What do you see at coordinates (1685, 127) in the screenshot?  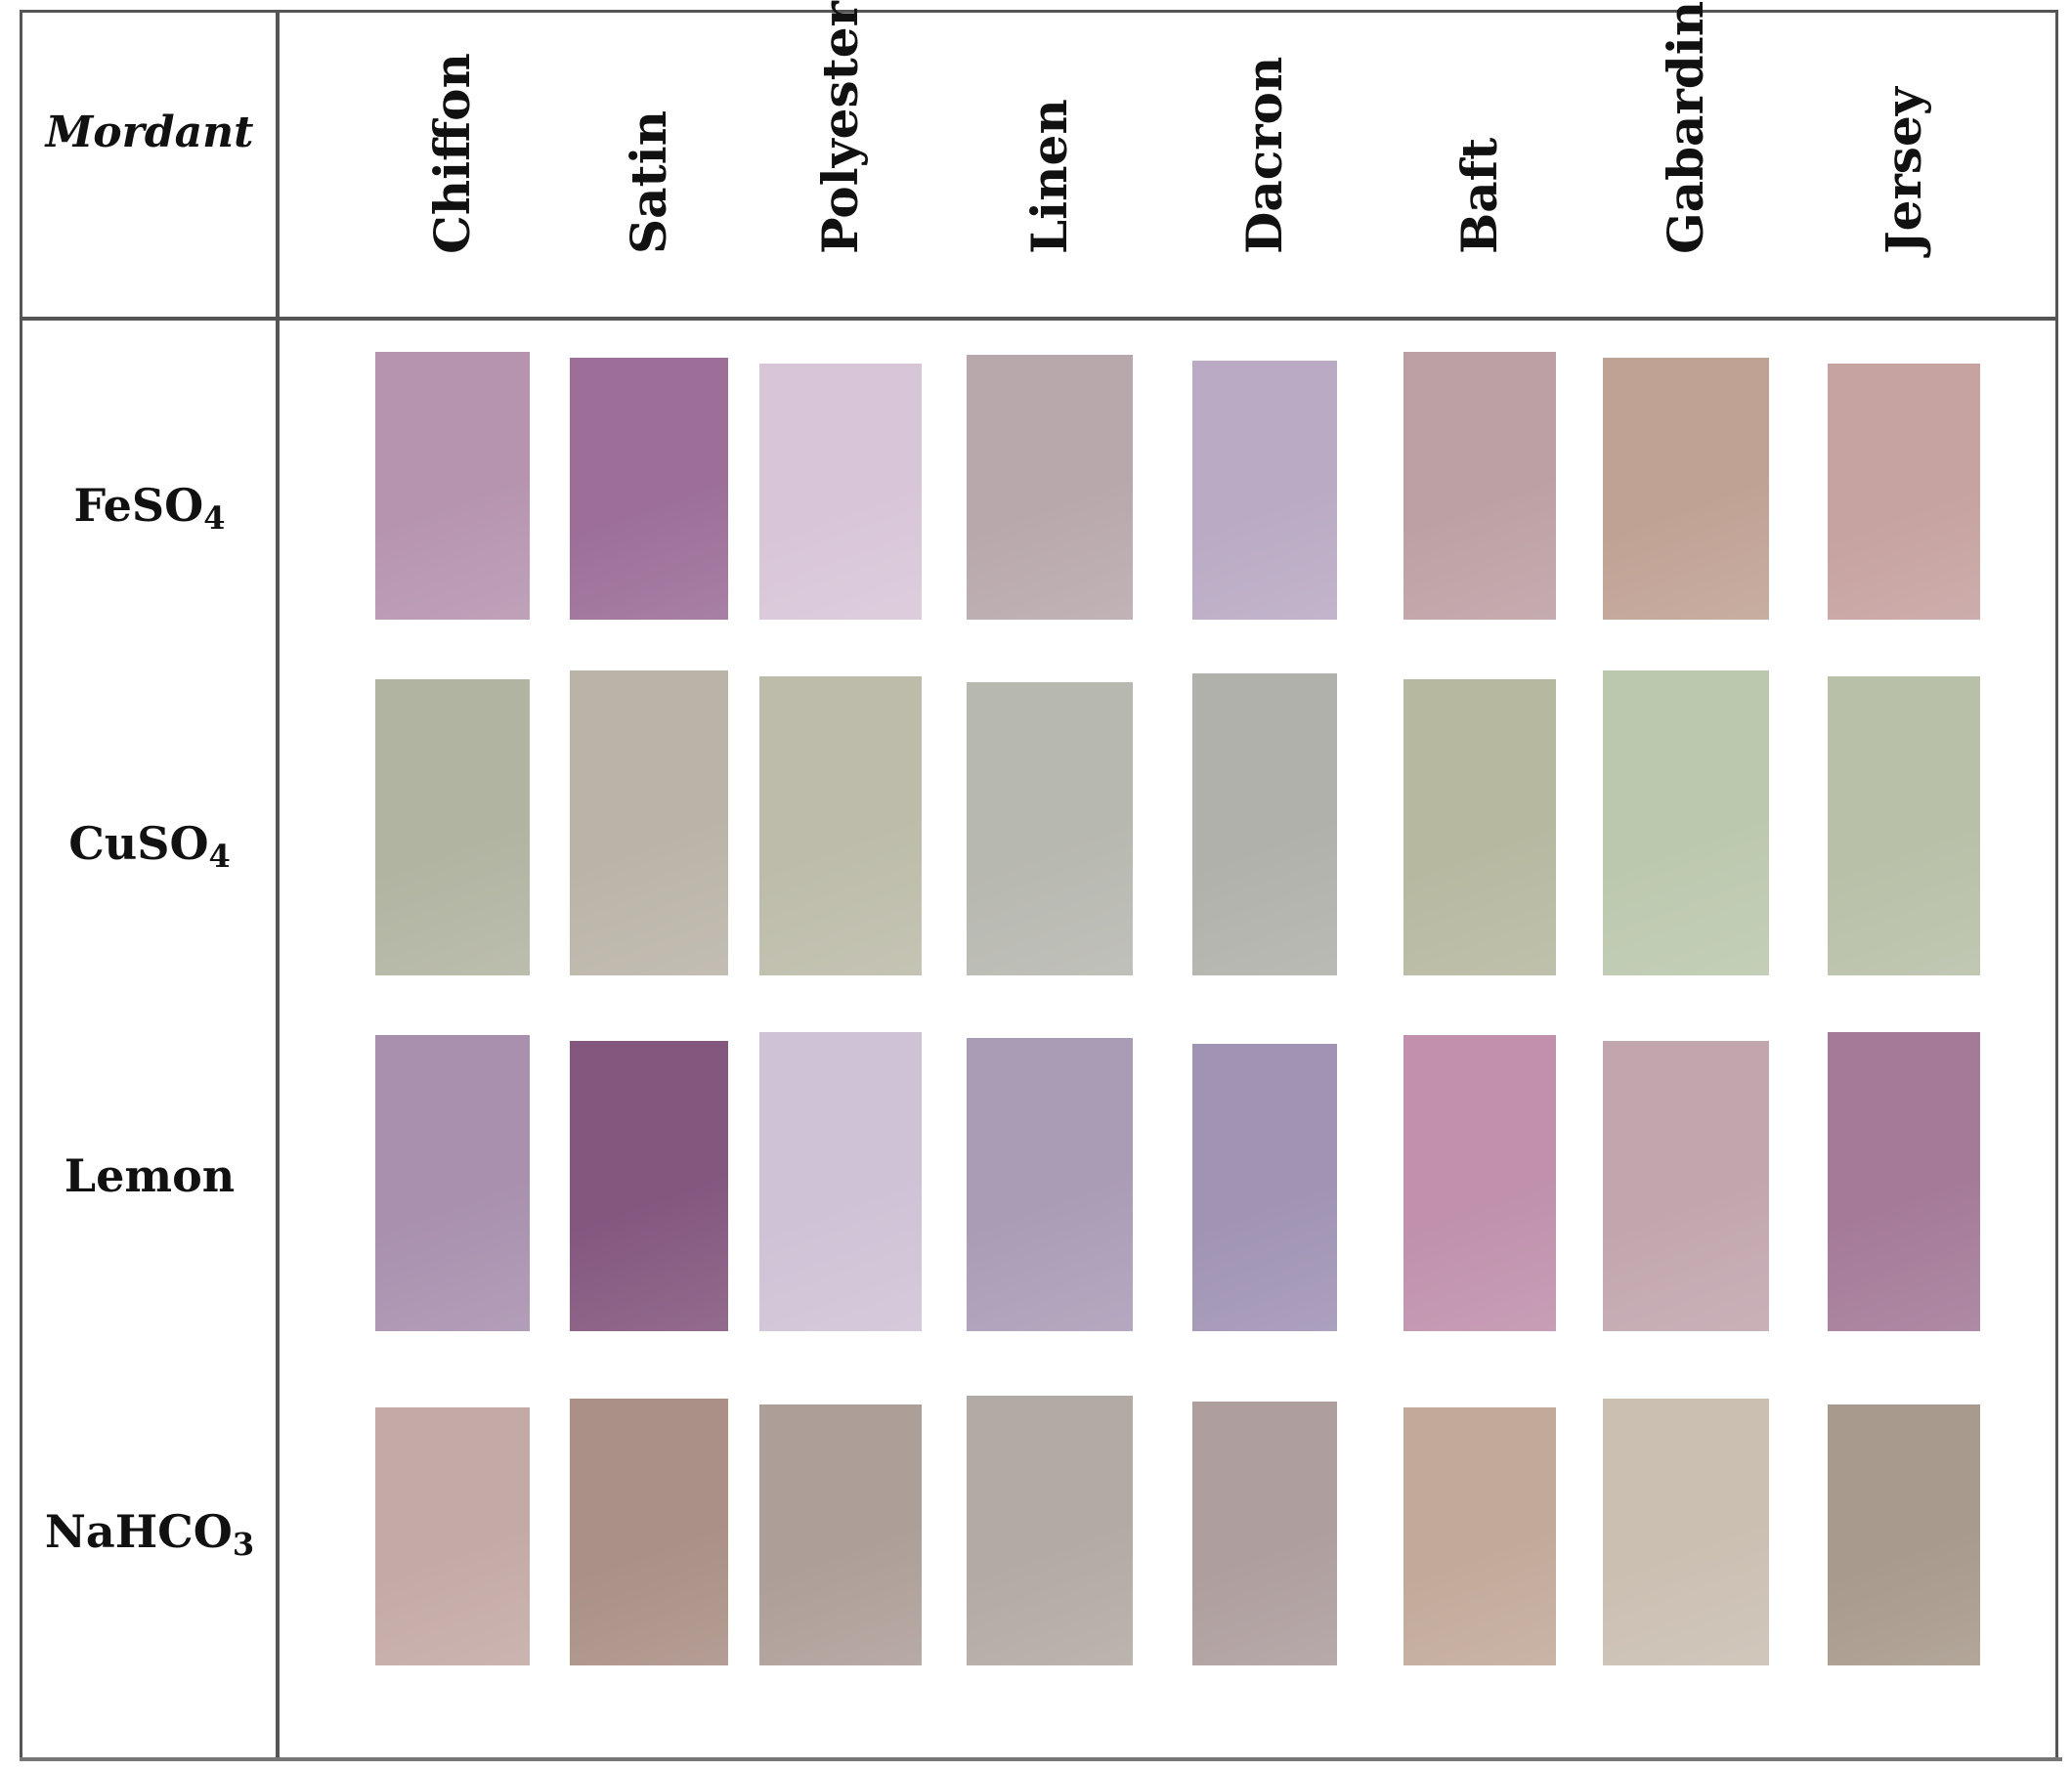 I see `column-header-label: Gabardine` at bounding box center [1685, 127].